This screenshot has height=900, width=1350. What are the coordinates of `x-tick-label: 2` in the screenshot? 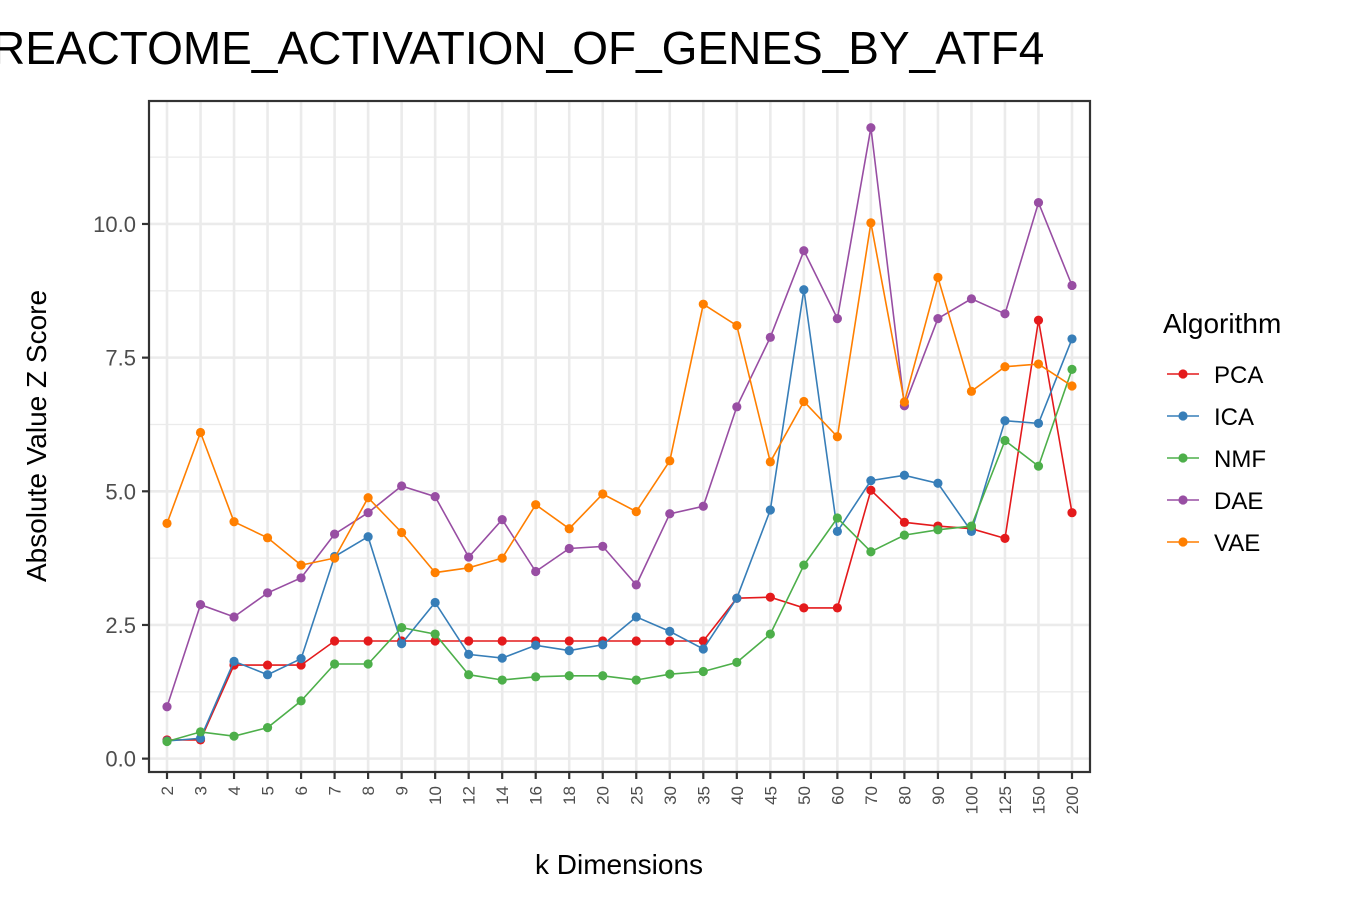 It's located at (167, 790).